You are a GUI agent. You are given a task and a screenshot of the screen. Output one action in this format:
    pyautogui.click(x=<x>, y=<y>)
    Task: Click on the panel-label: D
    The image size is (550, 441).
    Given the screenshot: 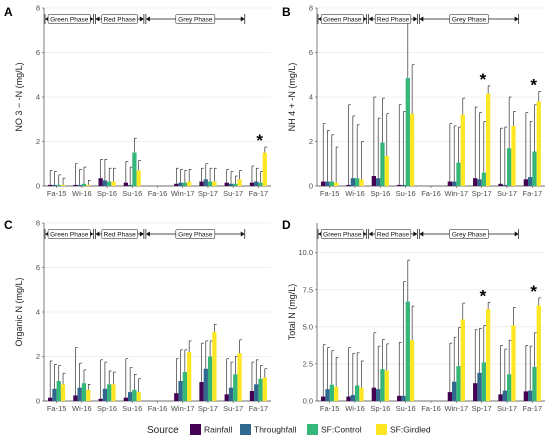 What is the action you would take?
    pyautogui.click(x=286, y=225)
    